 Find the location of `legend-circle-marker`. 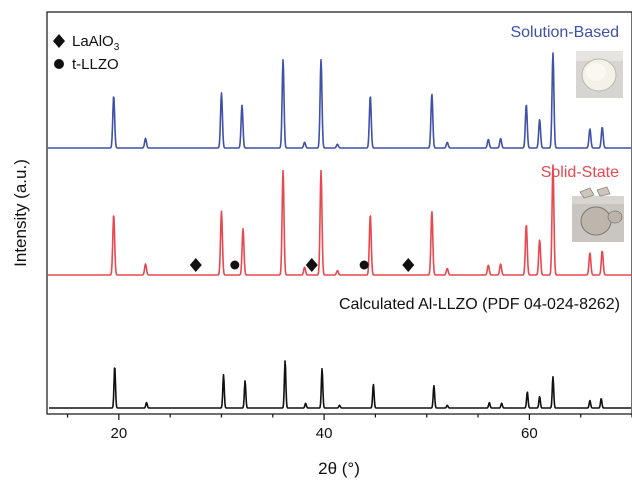

legend-circle-marker is located at coordinates (59, 64).